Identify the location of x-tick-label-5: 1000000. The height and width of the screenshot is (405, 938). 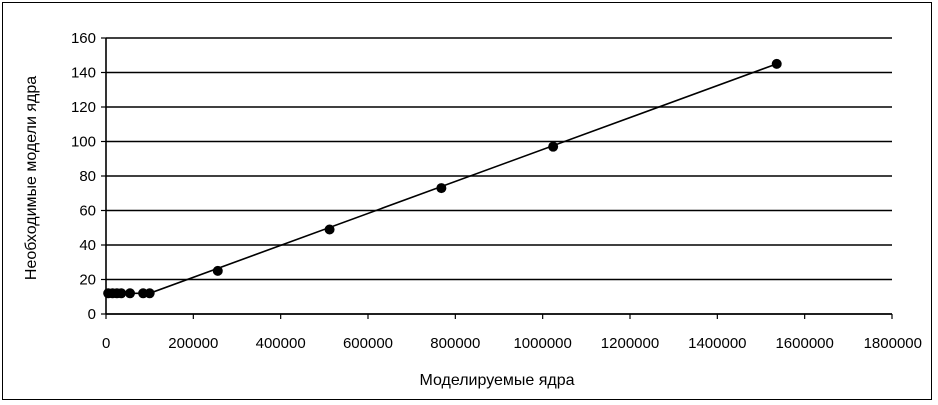
(542, 343).